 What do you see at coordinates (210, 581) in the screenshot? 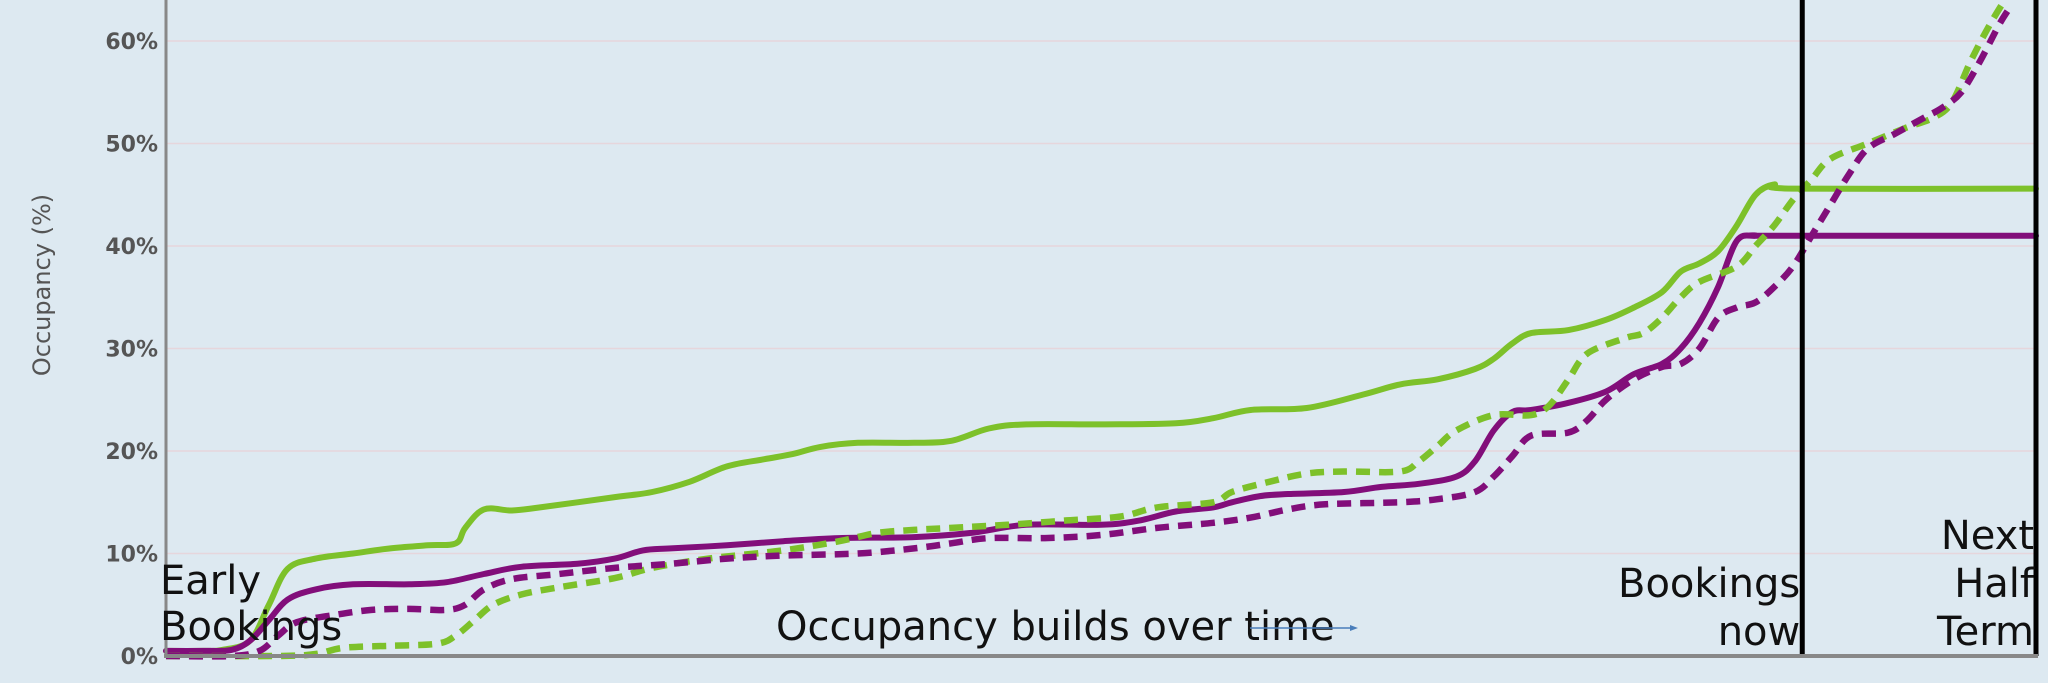
I see `early-bookings-line-1: Early` at bounding box center [210, 581].